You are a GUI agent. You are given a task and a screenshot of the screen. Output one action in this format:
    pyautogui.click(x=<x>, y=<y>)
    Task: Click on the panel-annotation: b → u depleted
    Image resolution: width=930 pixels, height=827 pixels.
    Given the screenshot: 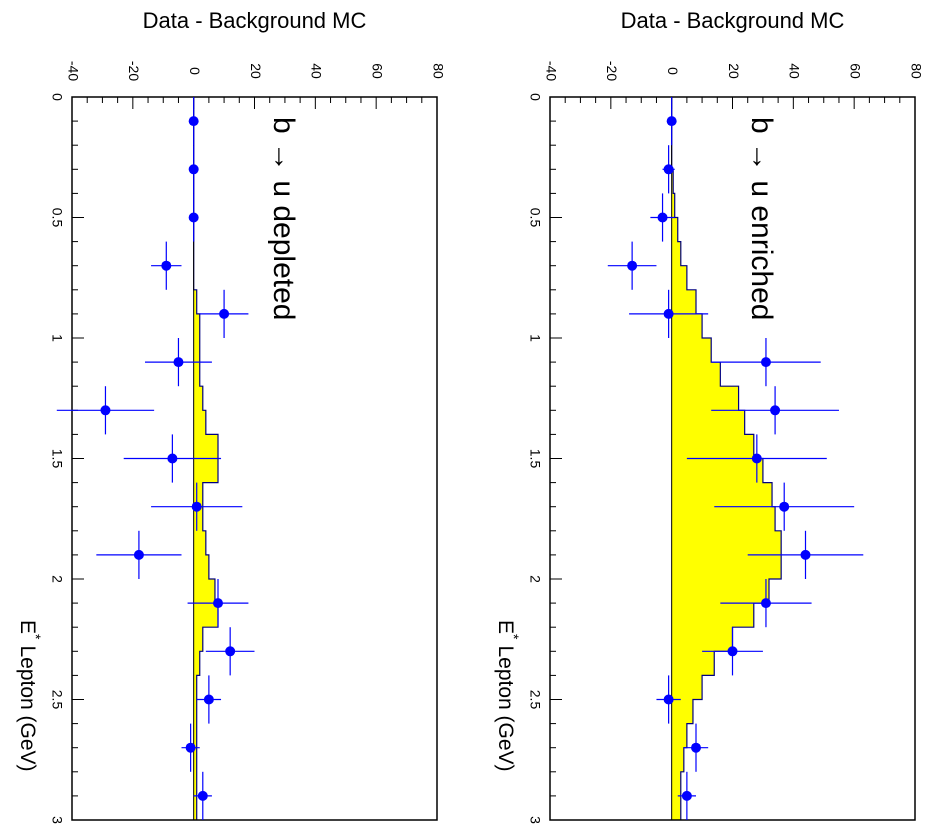 What is the action you would take?
    pyautogui.click(x=283, y=218)
    